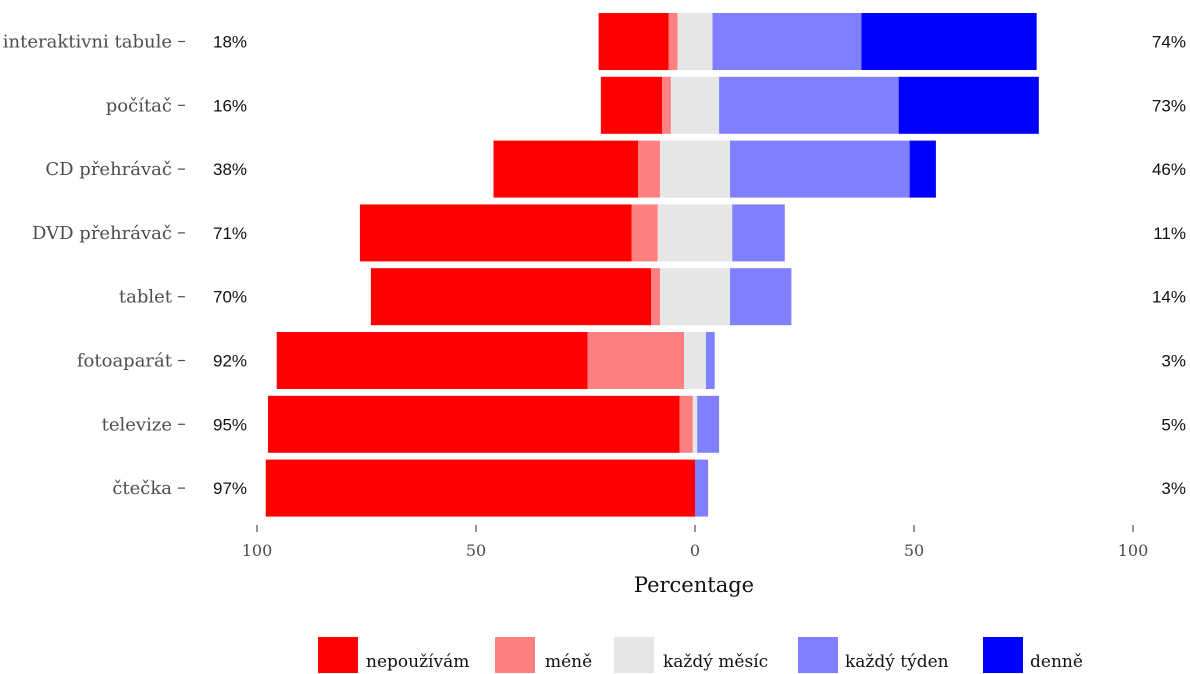 The width and height of the screenshot is (1190, 674). I want to click on left-percent-label: 97%, so click(230, 488).